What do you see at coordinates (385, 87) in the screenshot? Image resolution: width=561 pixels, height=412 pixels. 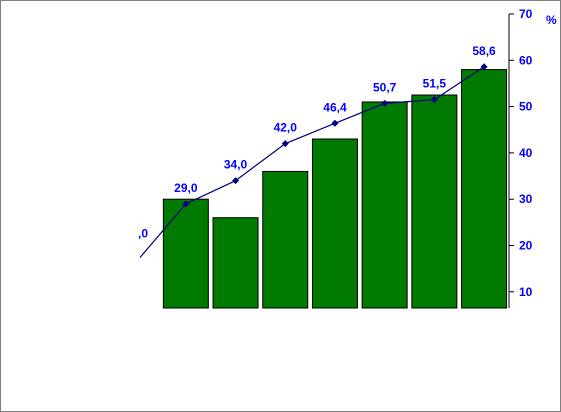 I see `data-label: 50,7` at bounding box center [385, 87].